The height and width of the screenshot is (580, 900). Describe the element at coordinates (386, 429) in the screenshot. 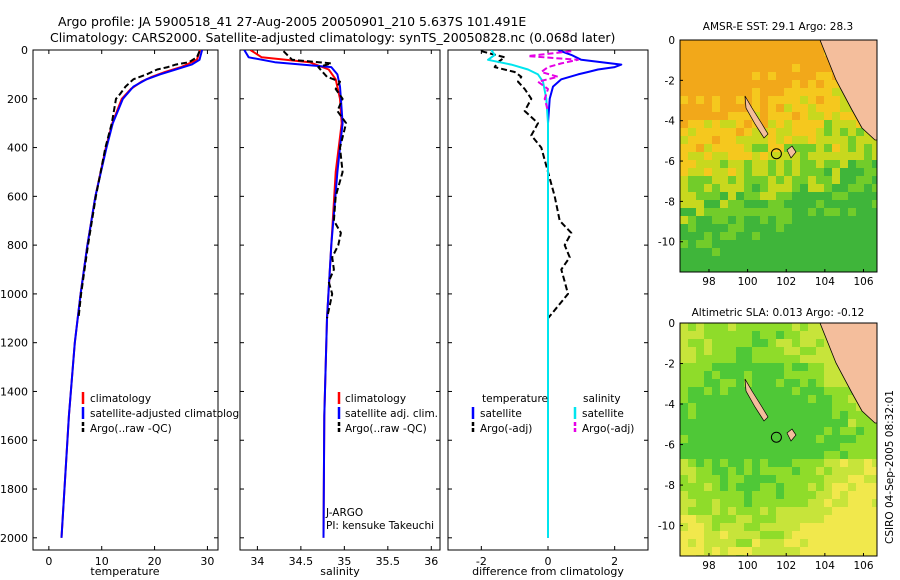

I see `legend-text-argo: Argo(..raw -QC)` at that location.